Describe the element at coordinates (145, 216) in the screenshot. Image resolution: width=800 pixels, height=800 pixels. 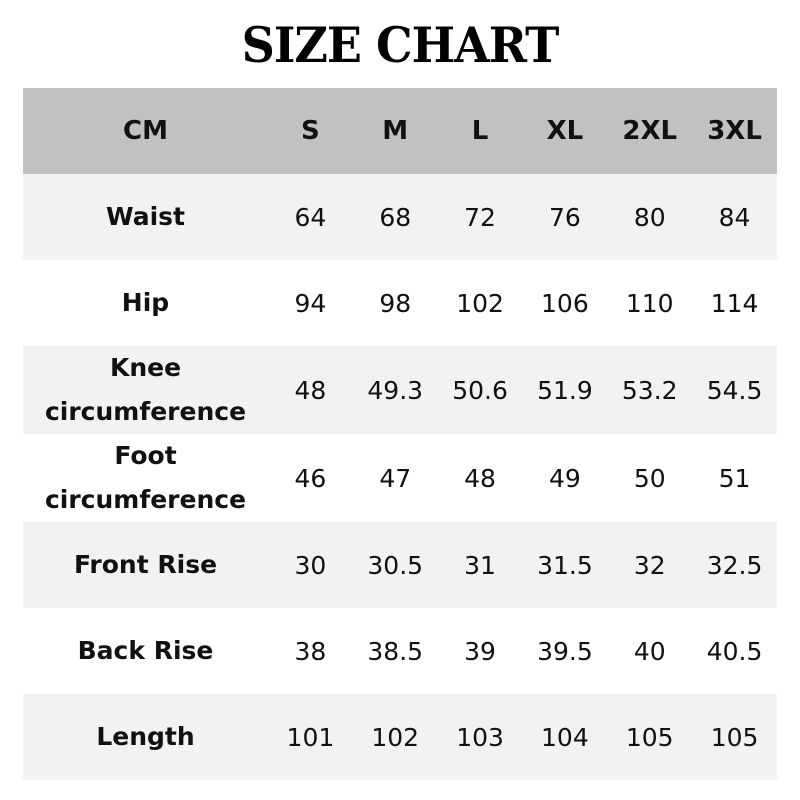
I see `row-label: Waist` at that location.